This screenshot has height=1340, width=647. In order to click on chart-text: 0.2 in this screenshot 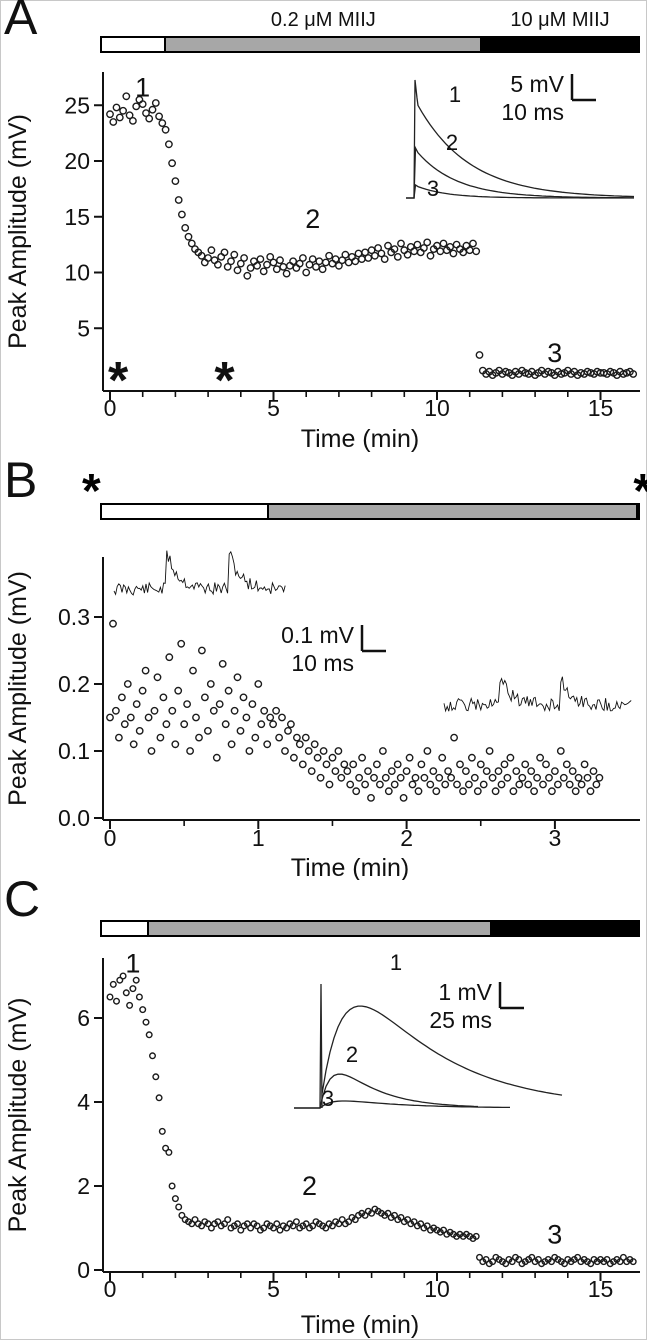, I will do `click(74, 684)`.